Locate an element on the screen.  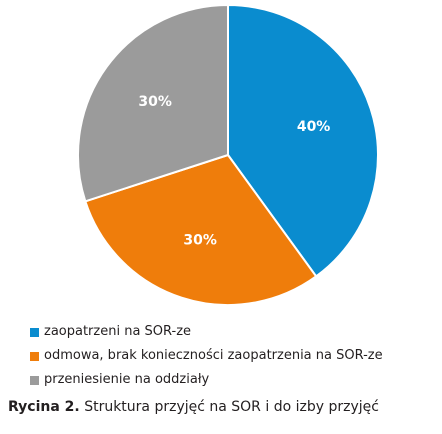
legend-swatch-odmowa is located at coordinates (34, 356).